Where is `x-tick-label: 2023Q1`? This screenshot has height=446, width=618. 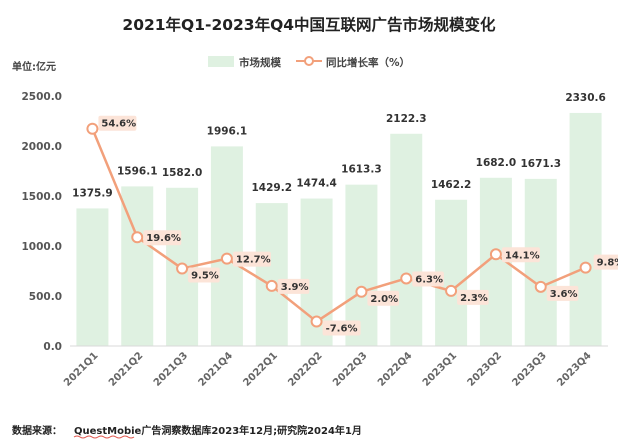
x-tick-label: 2023Q1 is located at coordinates (440, 369).